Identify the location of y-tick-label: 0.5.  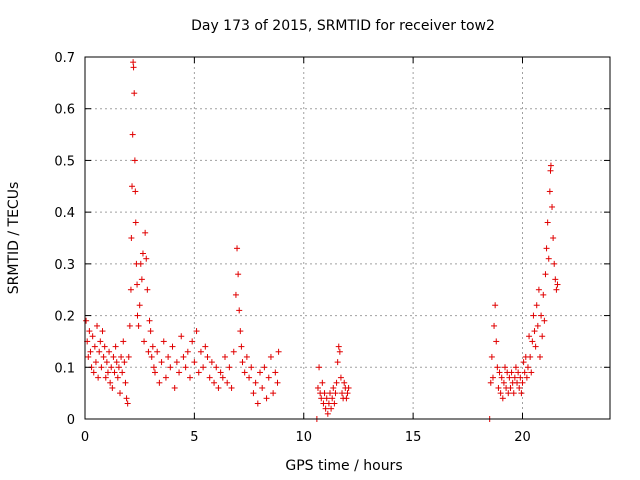
(64, 161).